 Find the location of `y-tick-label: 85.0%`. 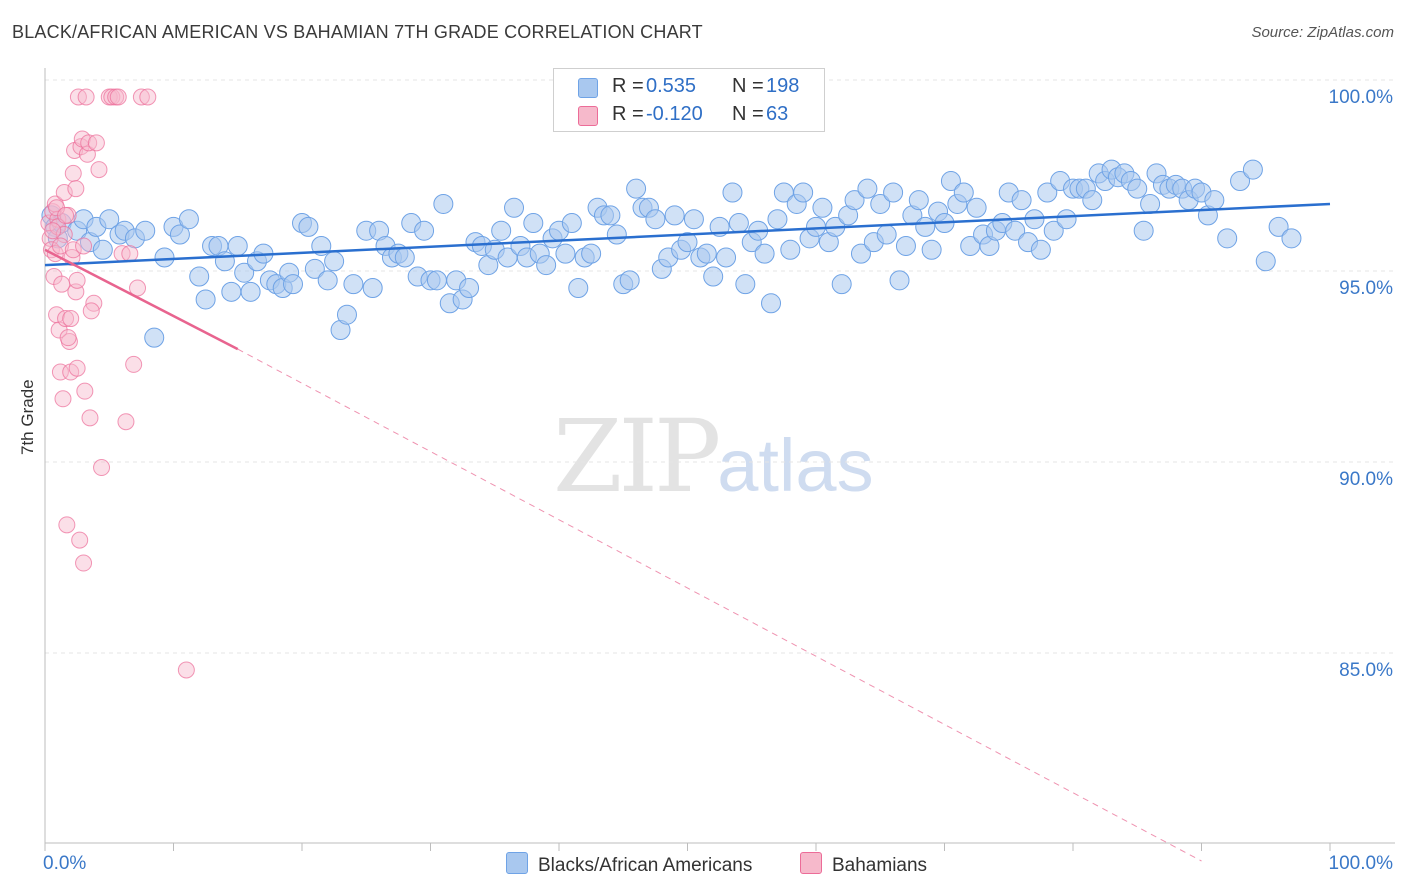

y-tick-label: 85.0% is located at coordinates (1366, 670).